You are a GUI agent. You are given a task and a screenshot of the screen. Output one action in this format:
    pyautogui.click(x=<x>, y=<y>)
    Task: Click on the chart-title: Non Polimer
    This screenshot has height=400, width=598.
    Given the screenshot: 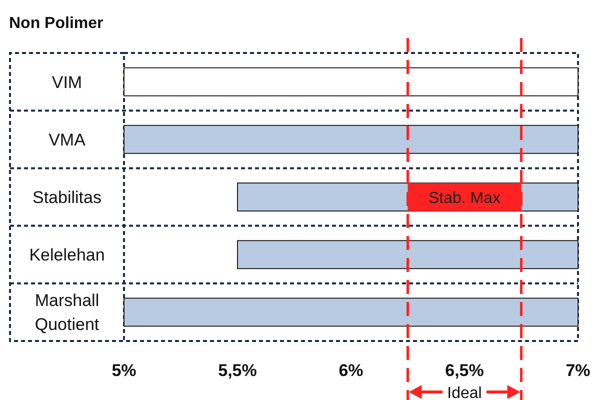 What is the action you would take?
    pyautogui.click(x=56, y=23)
    